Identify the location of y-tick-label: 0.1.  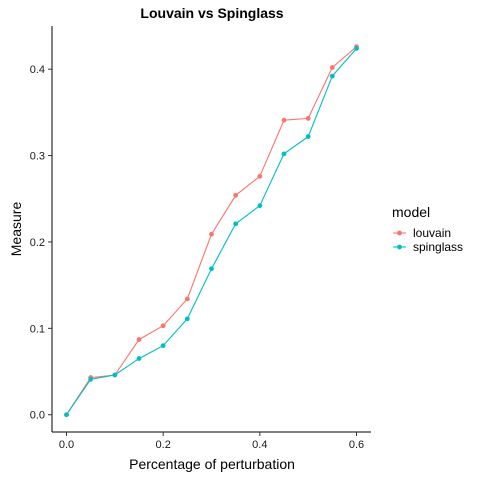
(37, 329).